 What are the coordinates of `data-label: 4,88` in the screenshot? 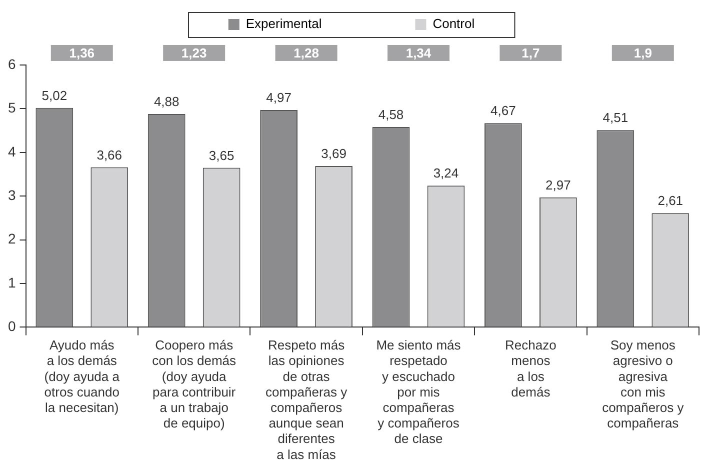 It's located at (167, 102).